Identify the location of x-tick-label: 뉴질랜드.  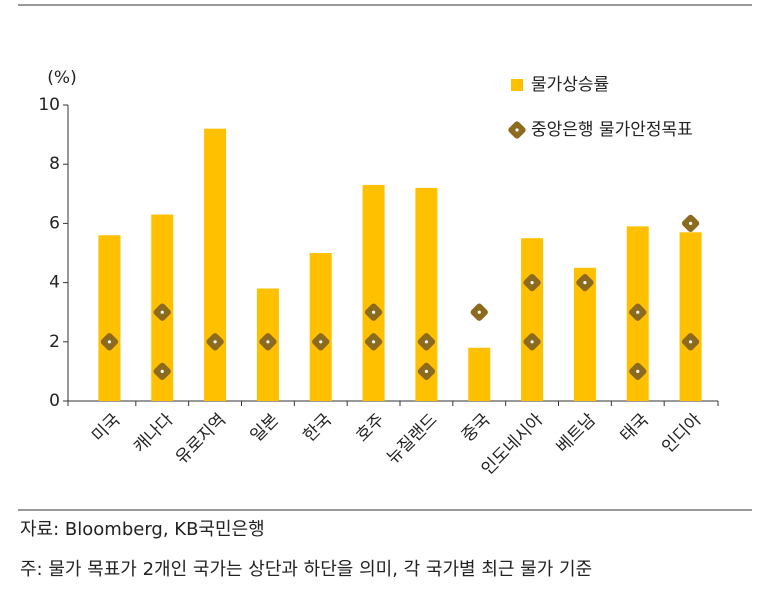
(412, 439).